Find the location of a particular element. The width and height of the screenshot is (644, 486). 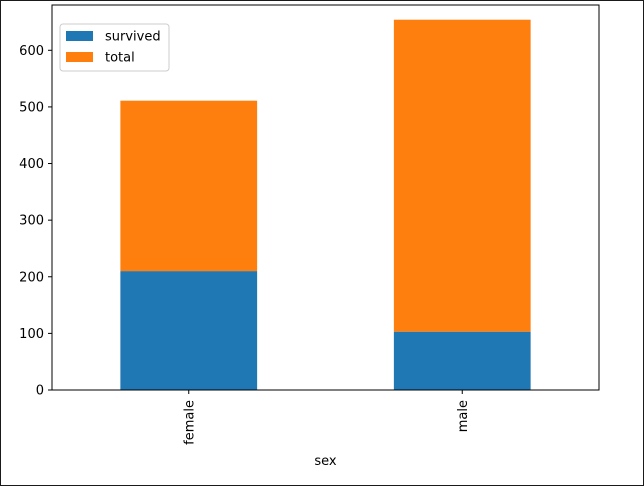

x-axis: female male is located at coordinates (326, 417).